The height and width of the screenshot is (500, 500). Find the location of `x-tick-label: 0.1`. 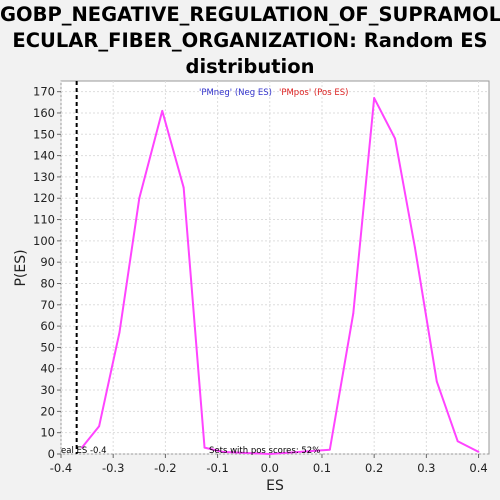

x-tick-label: 0.1 is located at coordinates (322, 468).